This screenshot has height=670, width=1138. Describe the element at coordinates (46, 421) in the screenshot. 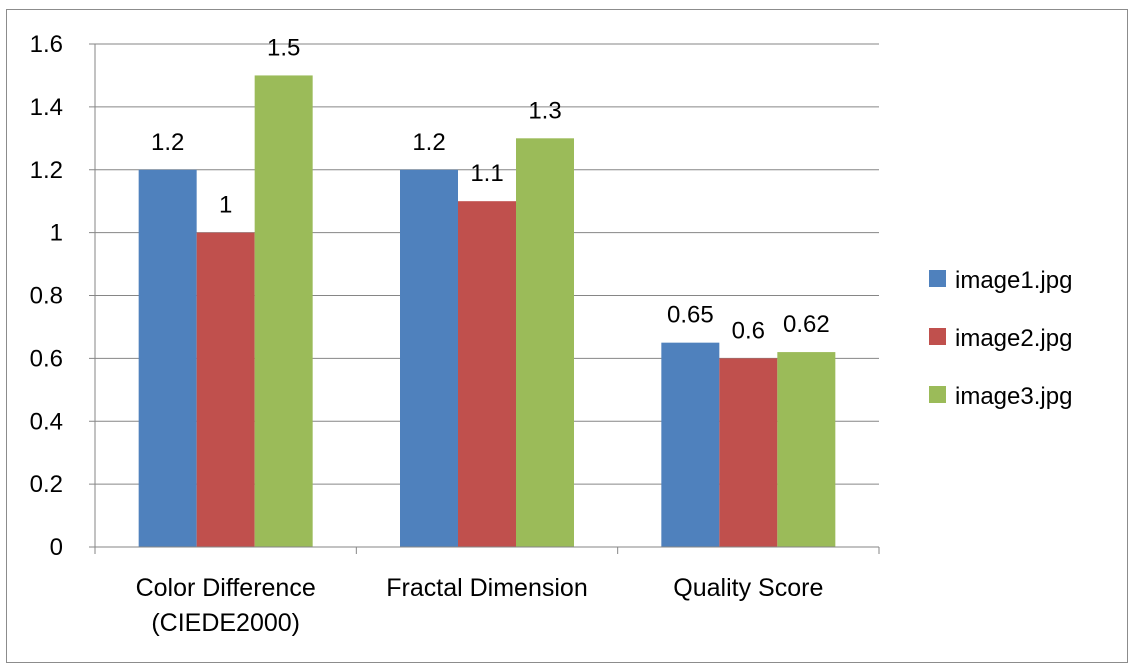

I see `y-tick-label: 0.4` at that location.